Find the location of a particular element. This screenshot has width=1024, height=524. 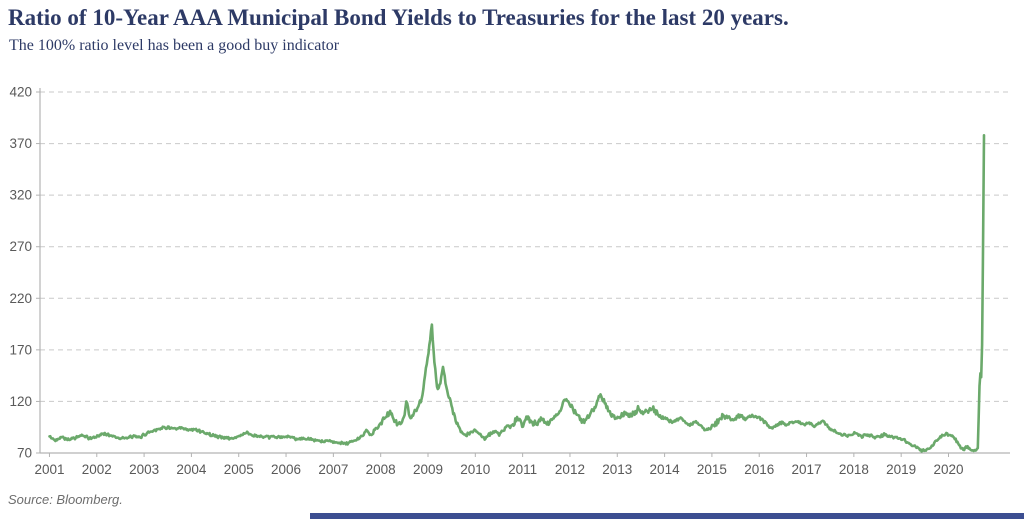

x-tick-label-2002: 2002 is located at coordinates (97, 469).